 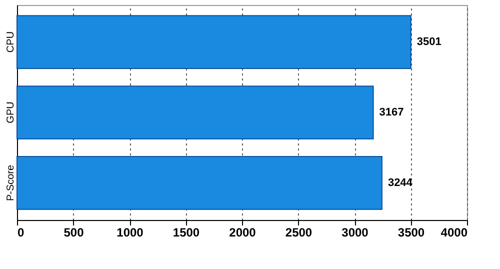 What do you see at coordinates (454, 233) in the screenshot?
I see `x-tick-label: 4000` at bounding box center [454, 233].